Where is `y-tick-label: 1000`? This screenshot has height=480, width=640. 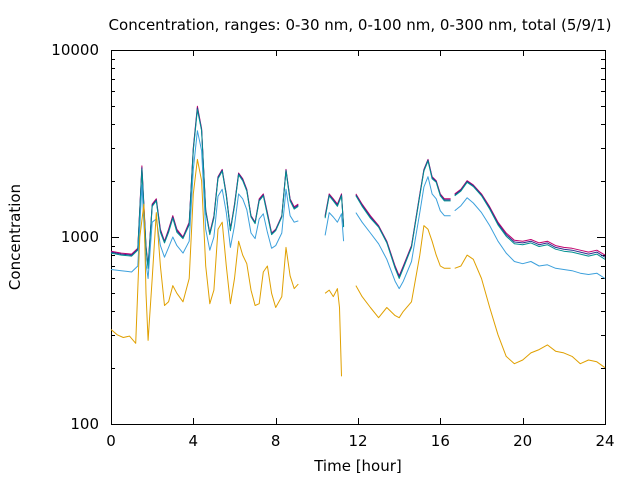 y-tick-label: 1000 is located at coordinates (80, 237).